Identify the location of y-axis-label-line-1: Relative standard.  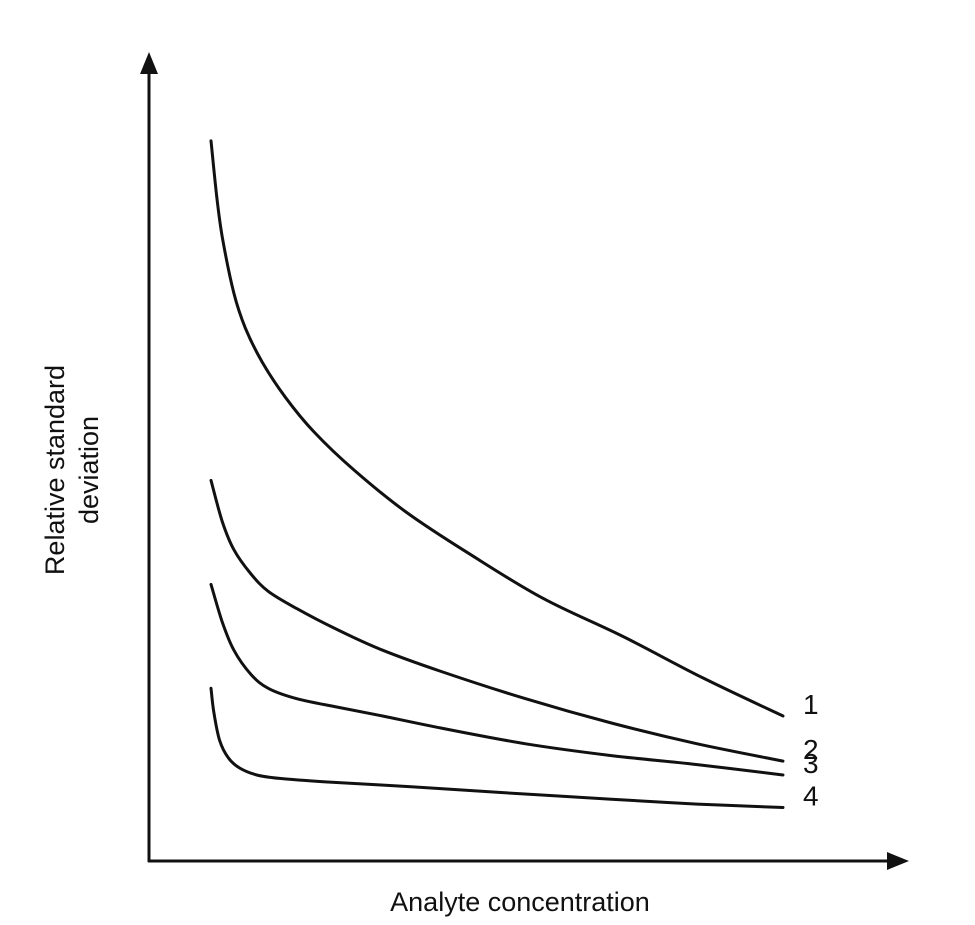
(55, 470).